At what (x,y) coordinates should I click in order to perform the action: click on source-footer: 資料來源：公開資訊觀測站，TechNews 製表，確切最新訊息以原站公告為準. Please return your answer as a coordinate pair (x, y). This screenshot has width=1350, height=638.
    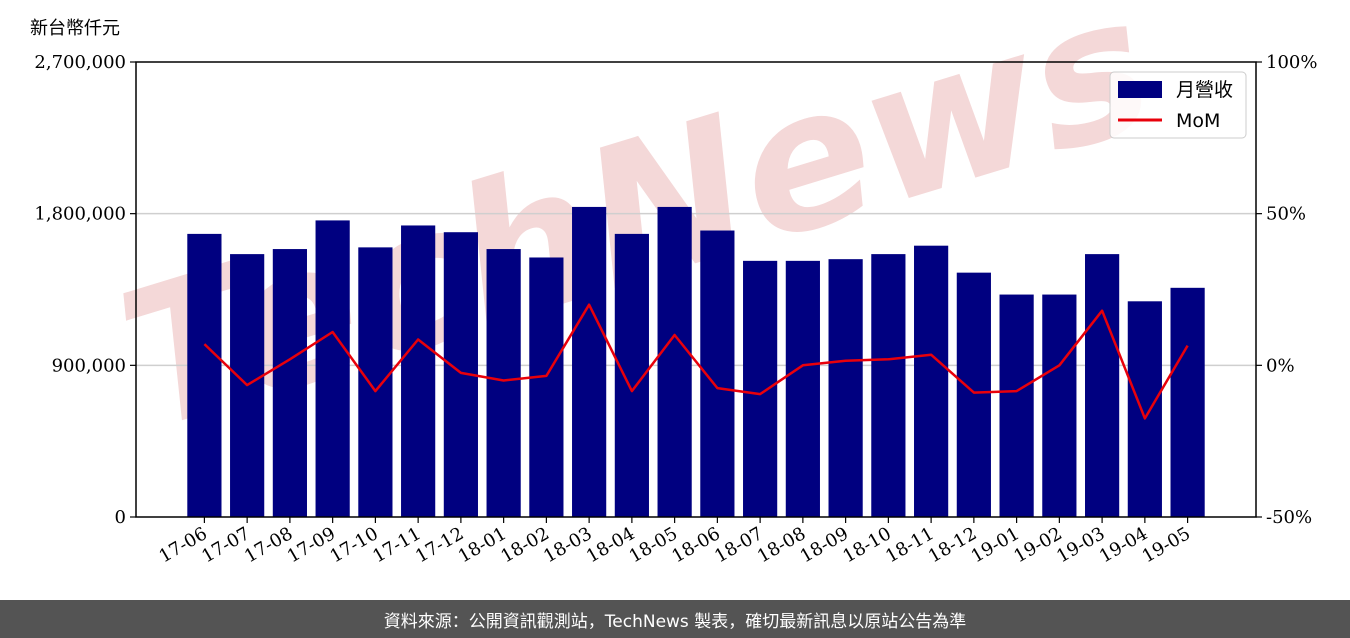
    Looking at the image, I should click on (675, 619).